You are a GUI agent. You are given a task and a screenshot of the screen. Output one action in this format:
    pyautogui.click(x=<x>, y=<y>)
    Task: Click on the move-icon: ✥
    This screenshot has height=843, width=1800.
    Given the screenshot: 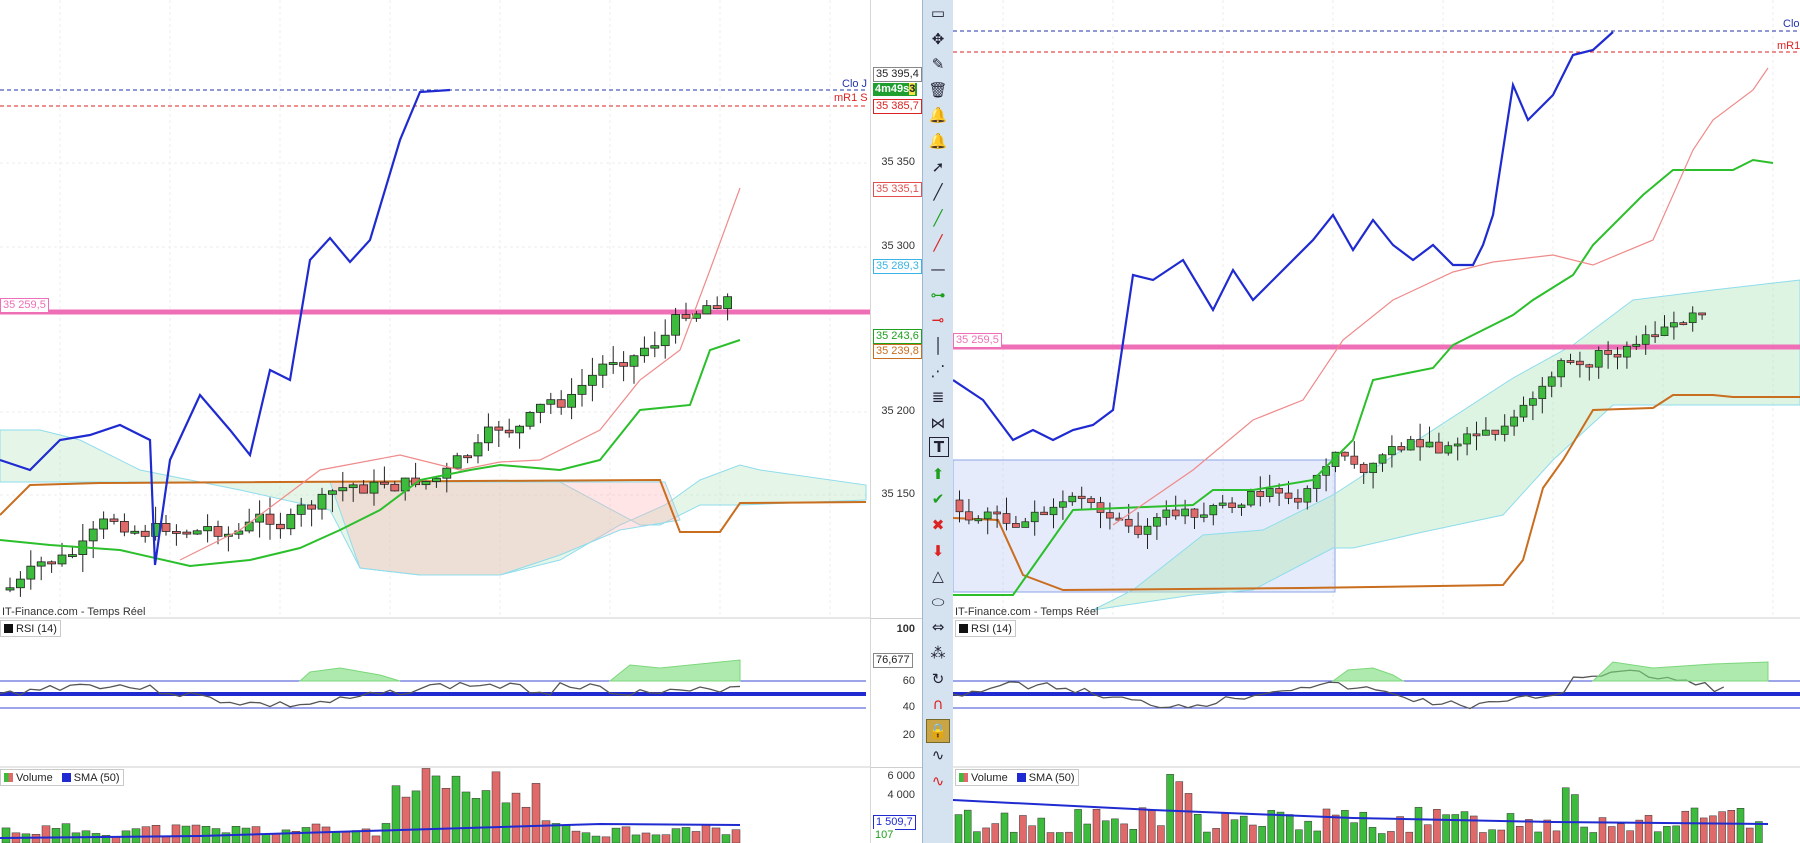 What is the action you would take?
    pyautogui.click(x=938, y=38)
    